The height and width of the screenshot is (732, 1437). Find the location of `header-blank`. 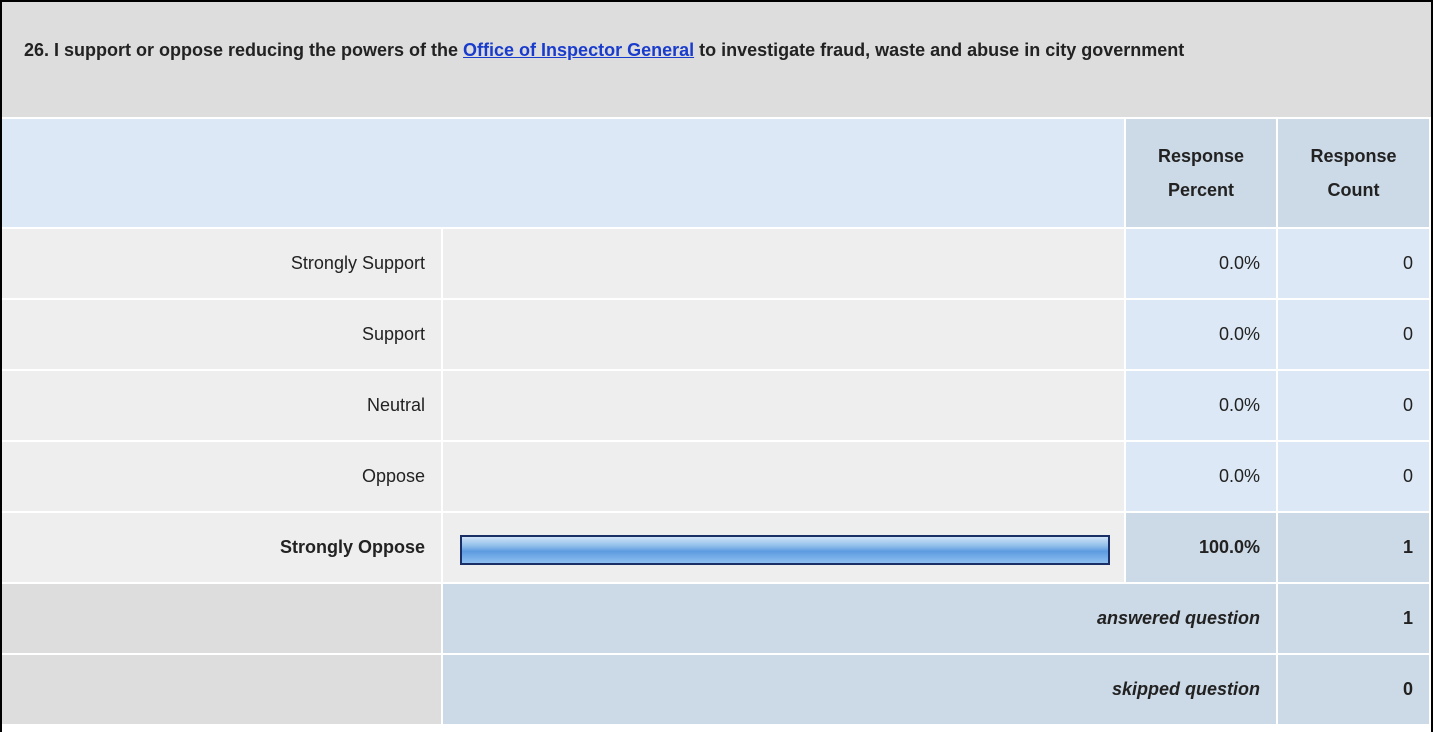

header-blank is located at coordinates (563, 173).